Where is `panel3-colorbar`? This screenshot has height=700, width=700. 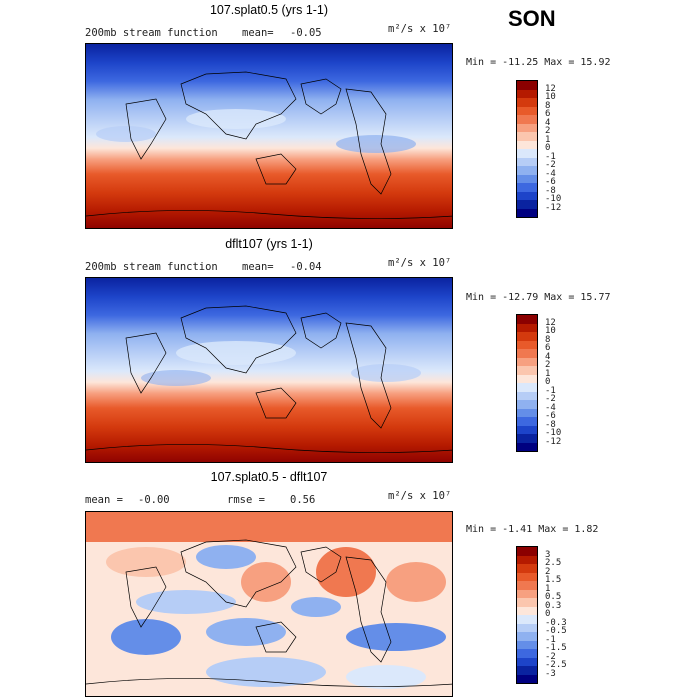
panel3-colorbar is located at coordinates (527, 615).